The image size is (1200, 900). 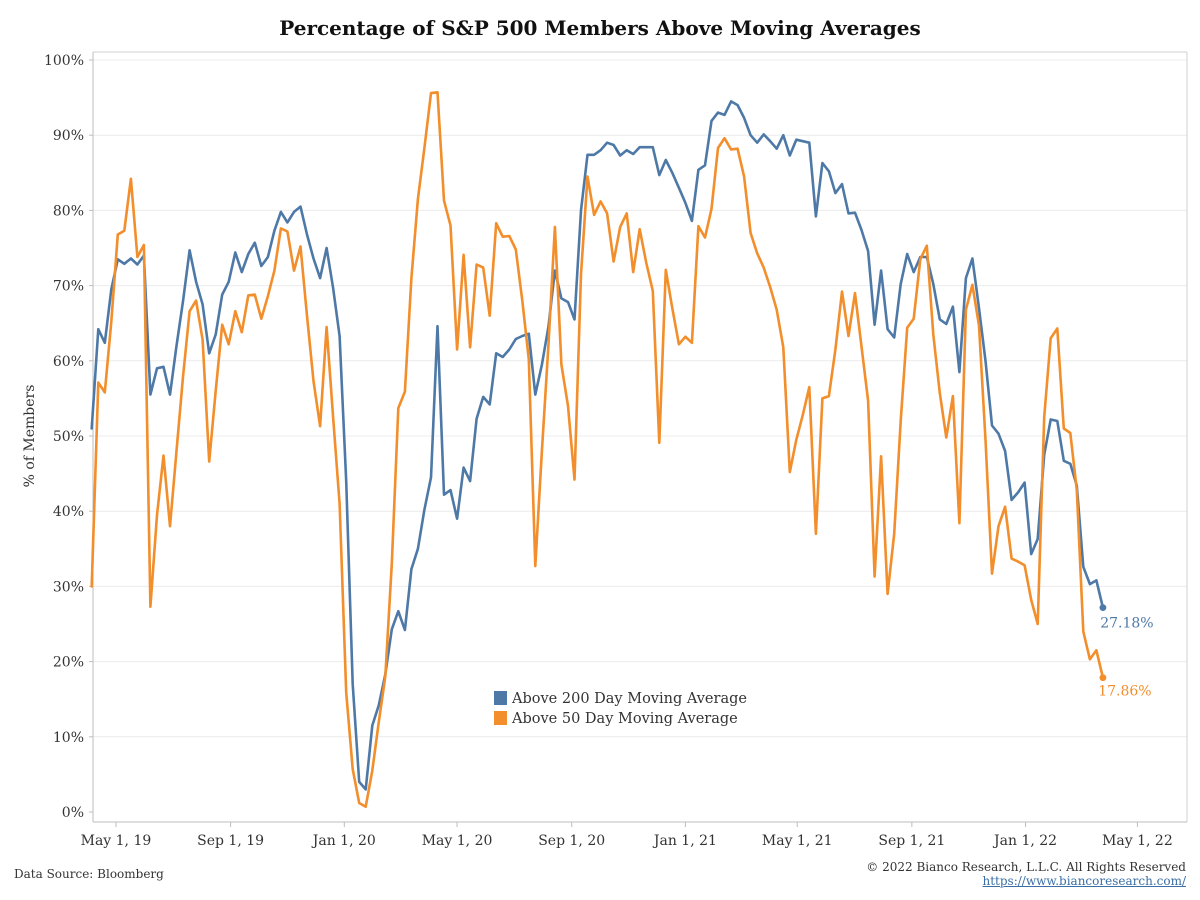 What do you see at coordinates (30, 436) in the screenshot?
I see `y-axis-label: % of Members` at bounding box center [30, 436].